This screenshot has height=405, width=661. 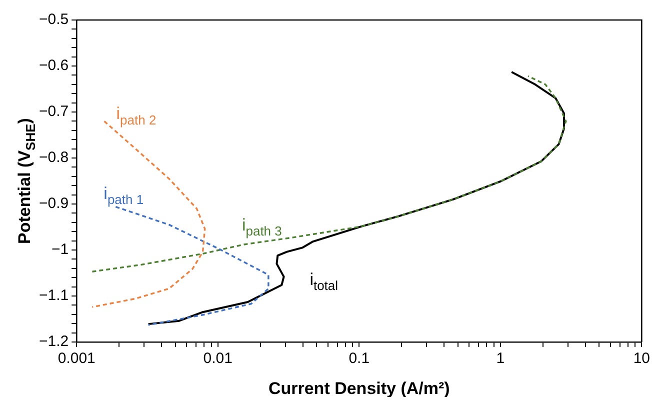 I want to click on y-tick-label: −0.7, so click(x=53, y=111).